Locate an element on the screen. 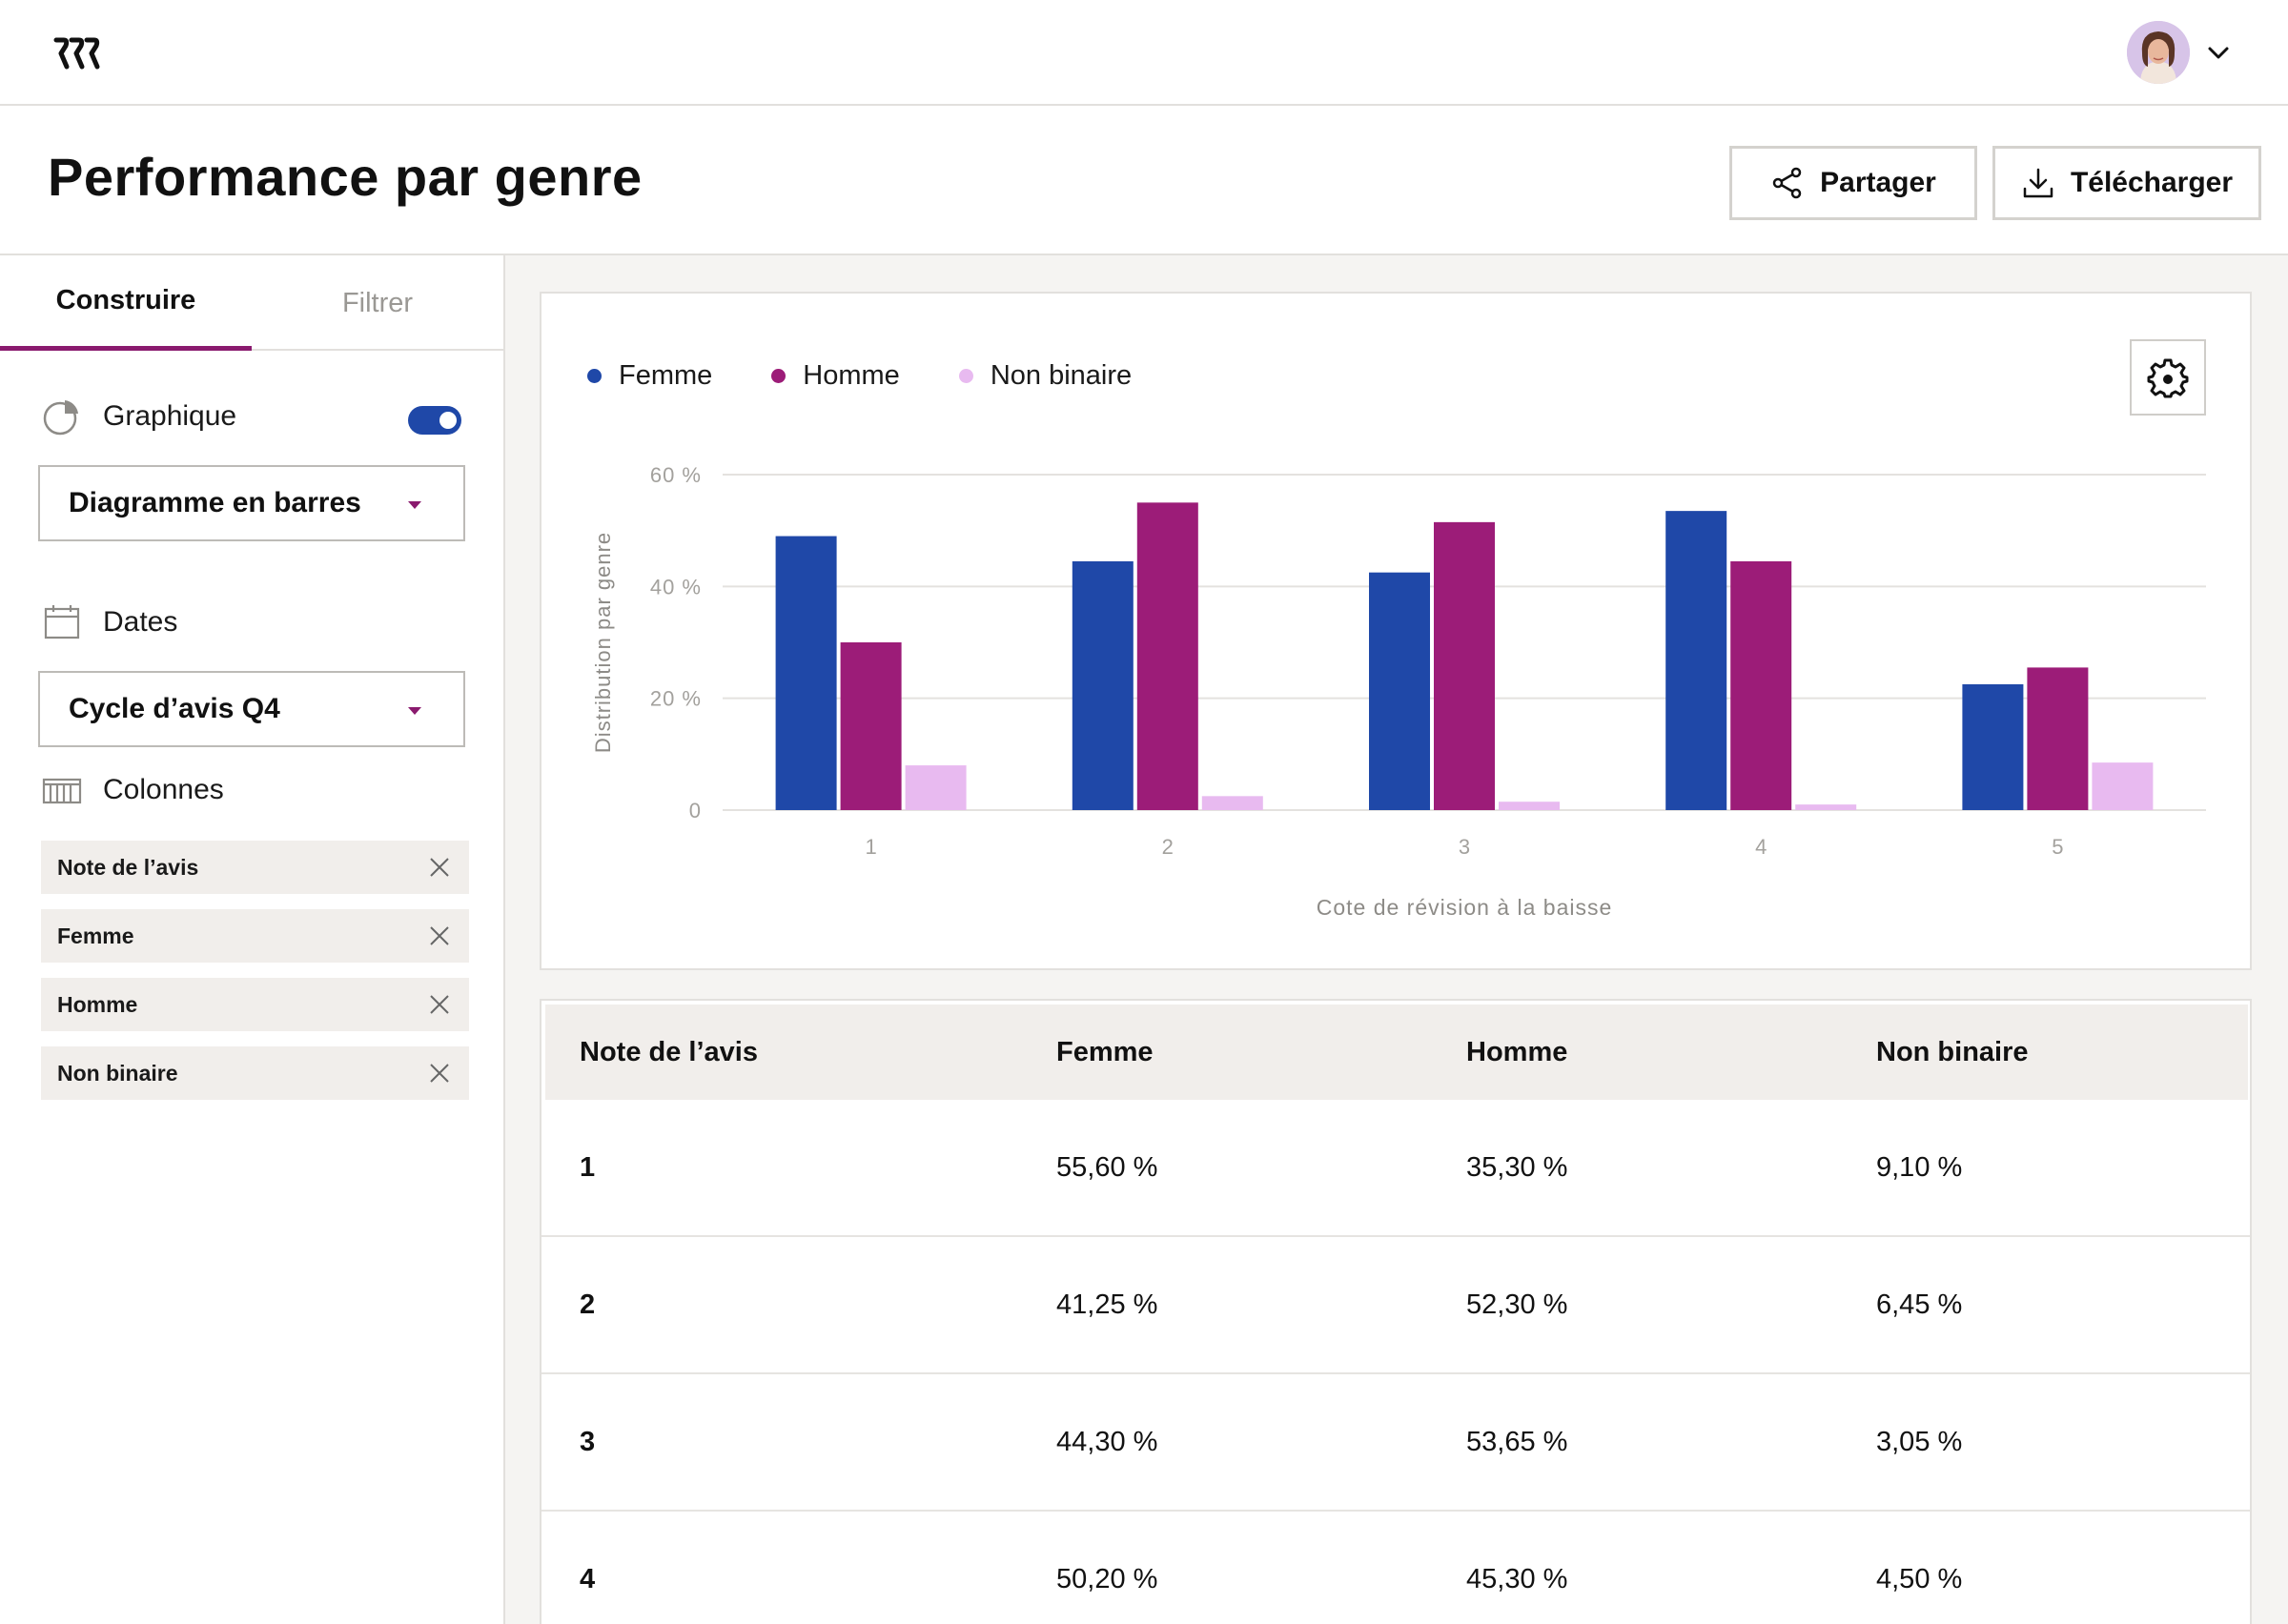  y-tick-label: 60 % is located at coordinates (676, 475).